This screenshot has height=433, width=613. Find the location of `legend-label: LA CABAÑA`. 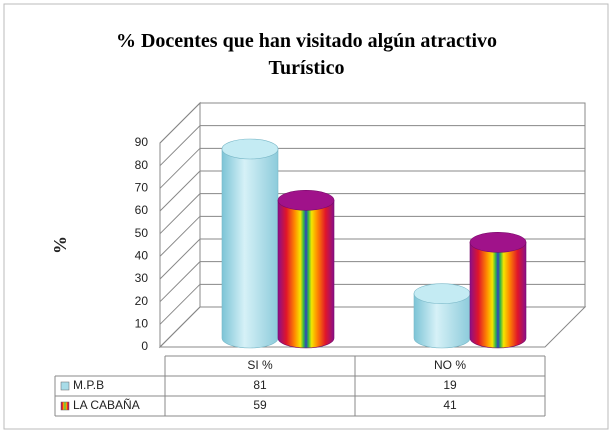

legend-label: LA CABAÑA is located at coordinates (106, 405).